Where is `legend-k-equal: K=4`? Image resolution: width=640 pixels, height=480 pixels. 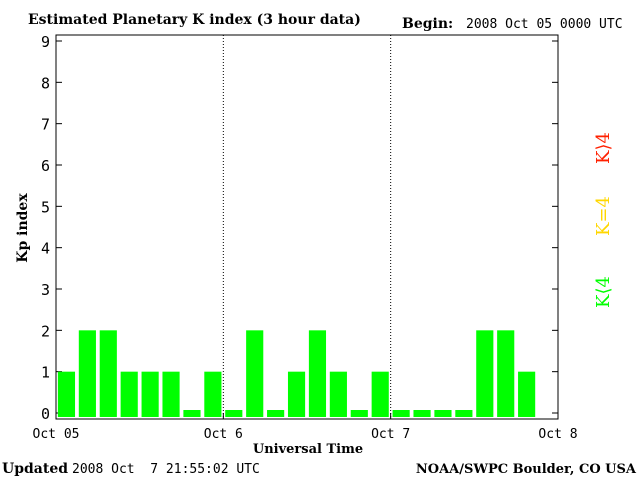
legend-k-equal: K=4 is located at coordinates (603, 216).